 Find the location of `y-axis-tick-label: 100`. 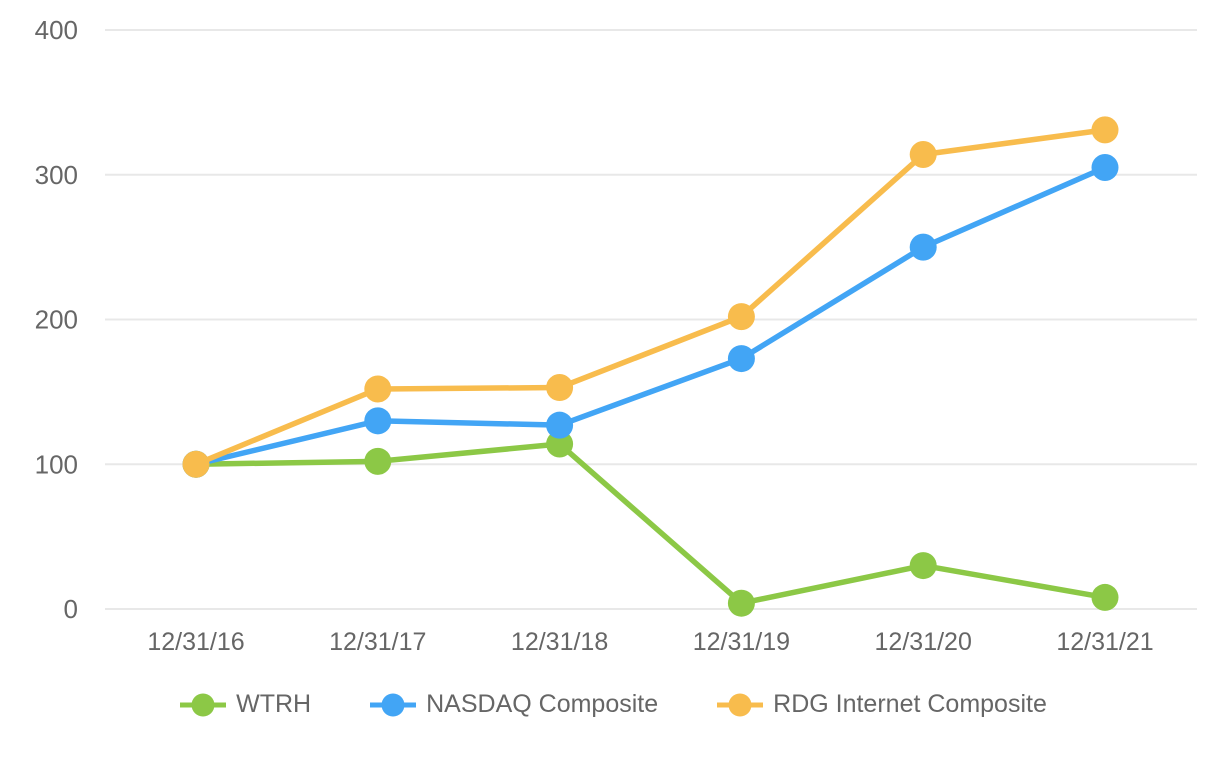

y-axis-tick-label: 100 is located at coordinates (56, 464).